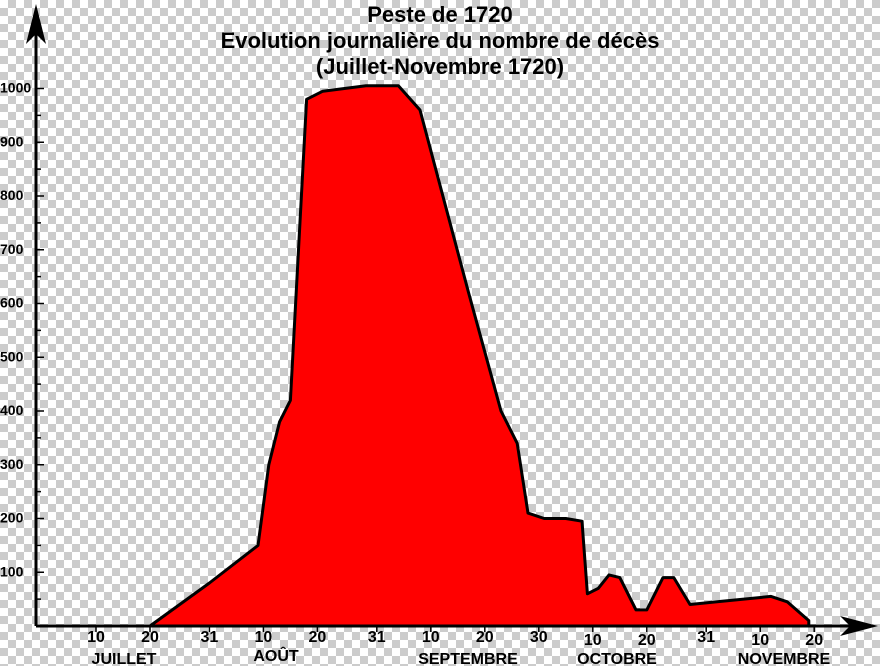 The height and width of the screenshot is (666, 880). Describe the element at coordinates (859, 626) in the screenshot. I see `x-axis-arrow` at that location.